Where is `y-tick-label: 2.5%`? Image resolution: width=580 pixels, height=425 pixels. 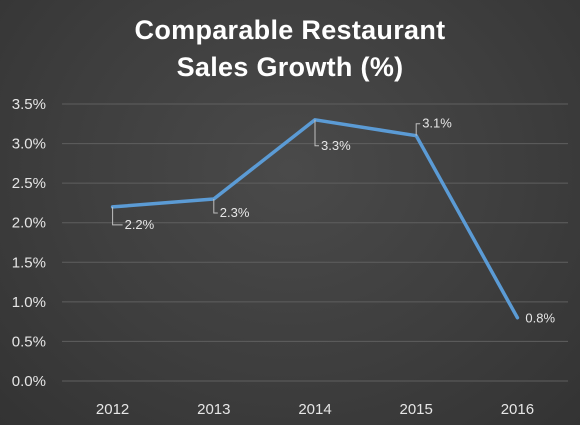 y-tick-label: 2.5% is located at coordinates (29, 183).